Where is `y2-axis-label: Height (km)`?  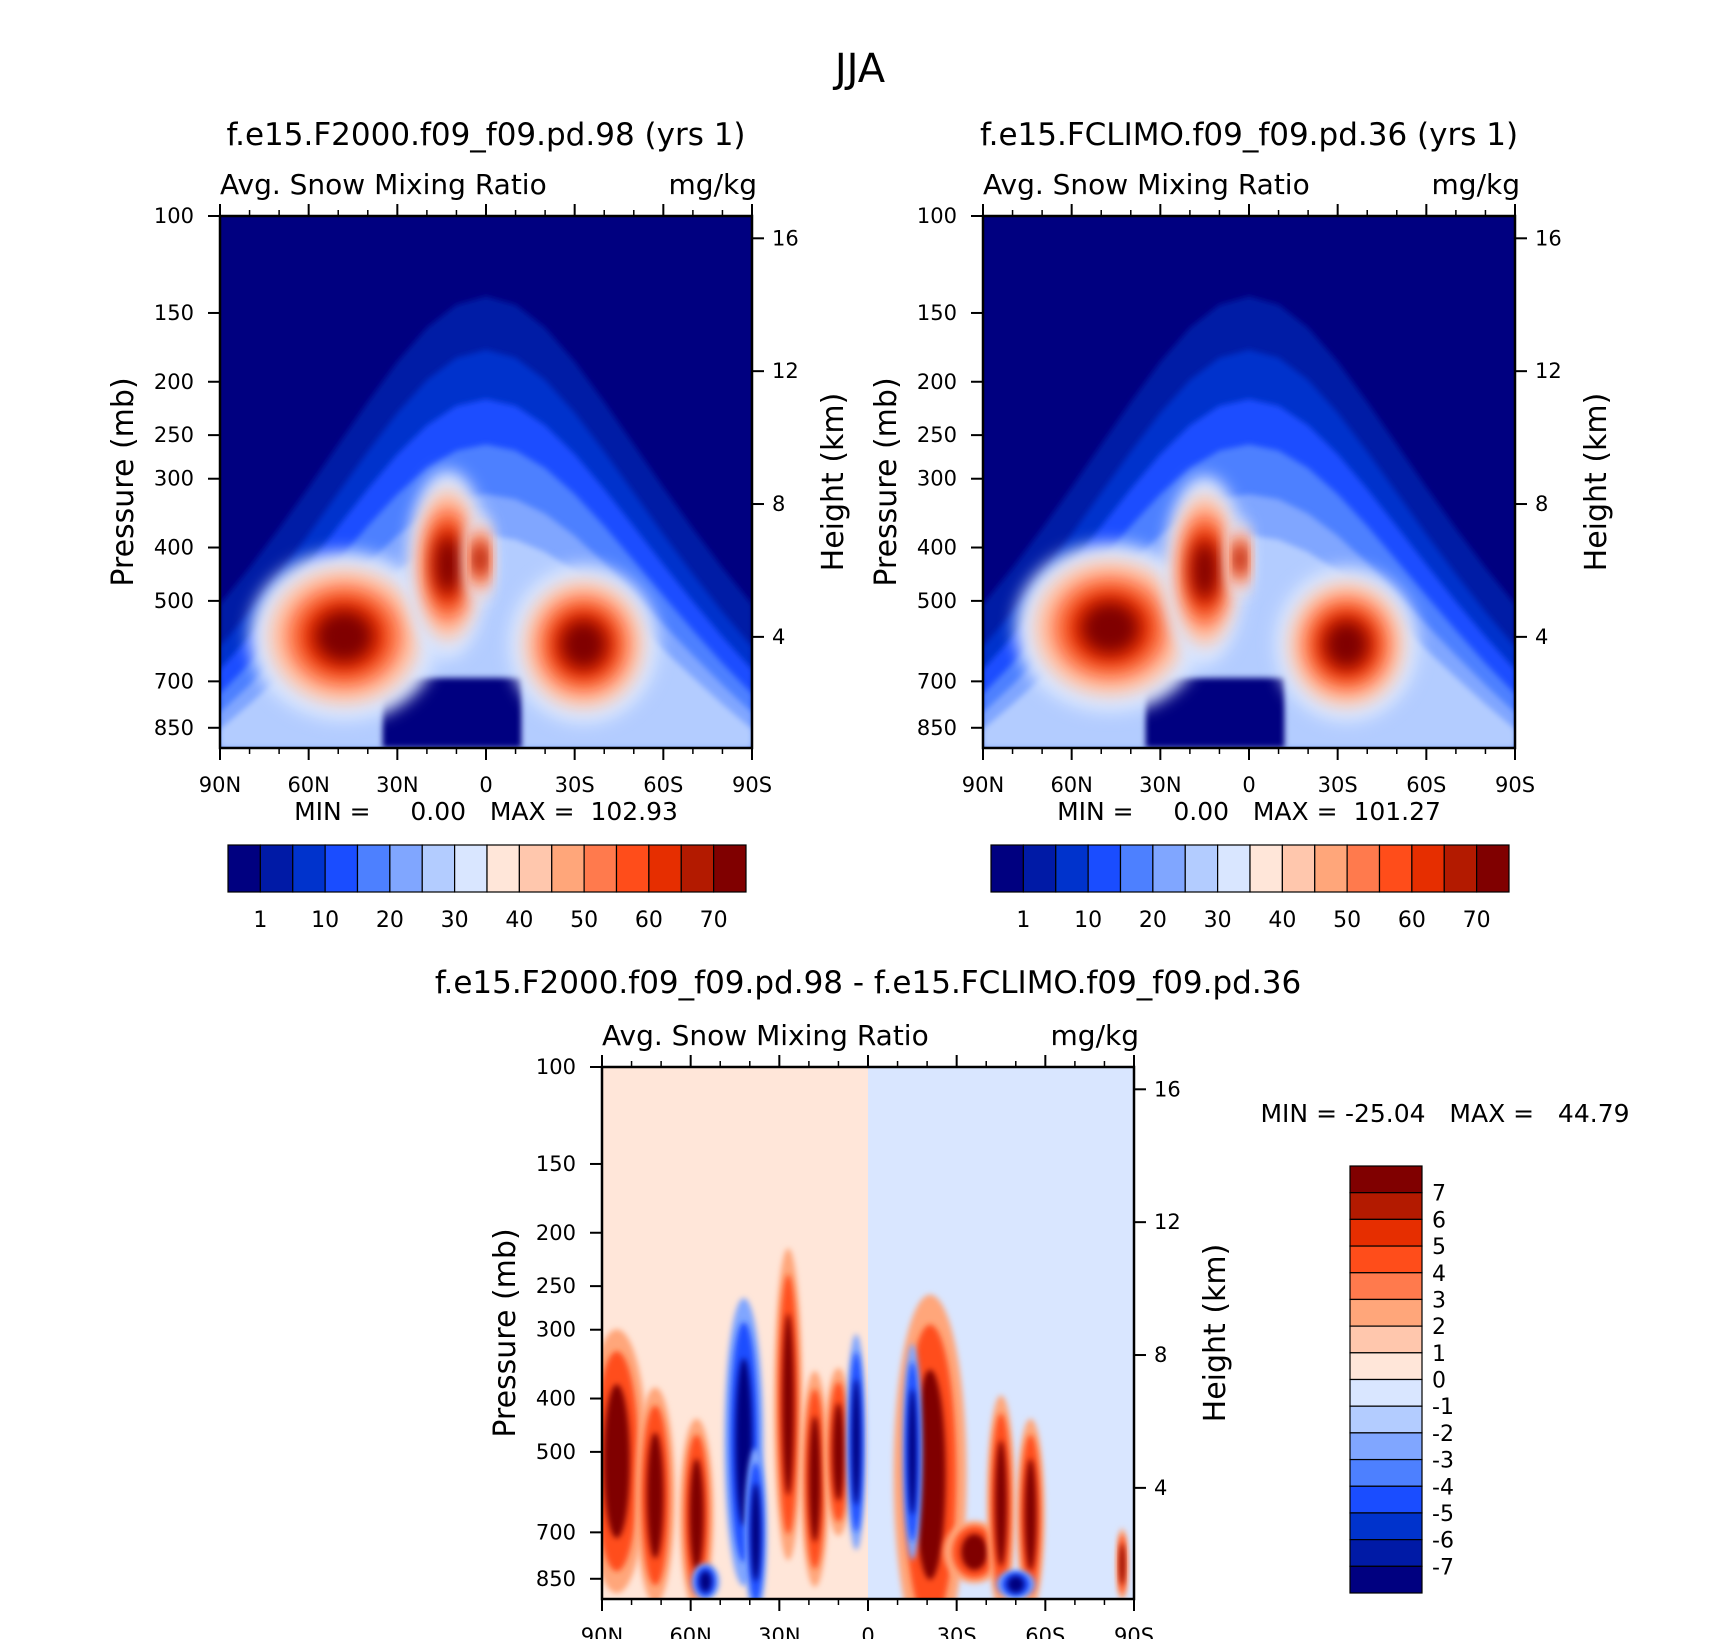
y2-axis-label: Height (km) is located at coordinates (833, 482).